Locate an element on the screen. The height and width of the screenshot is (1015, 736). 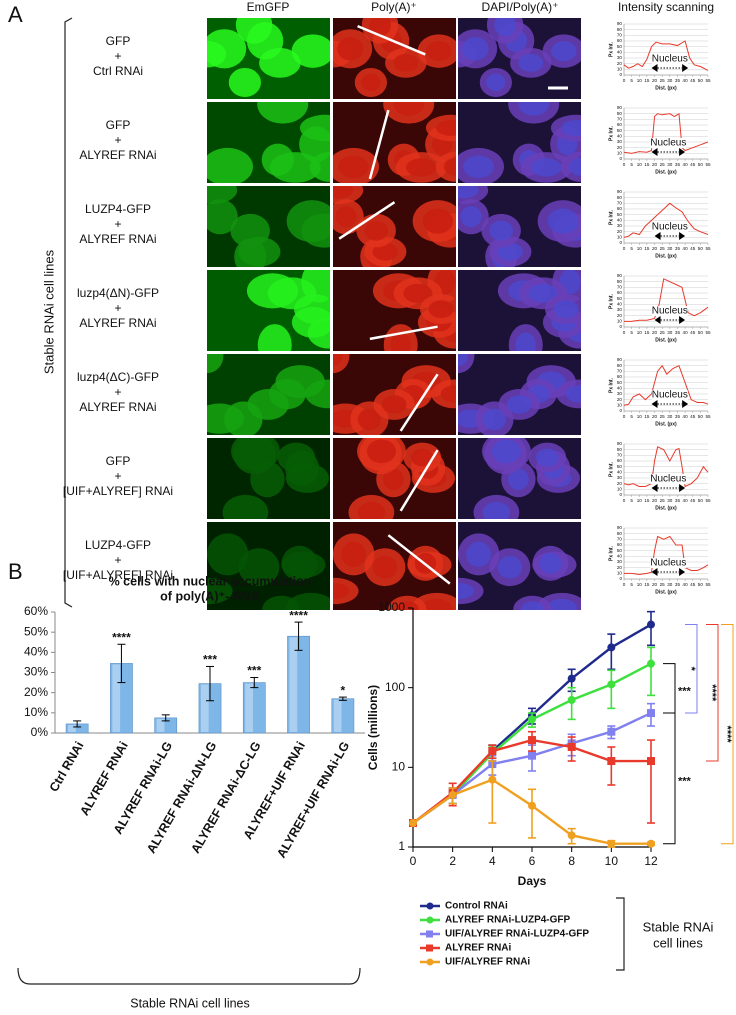
y-tick-label: 50 is located at coordinates (620, 466).